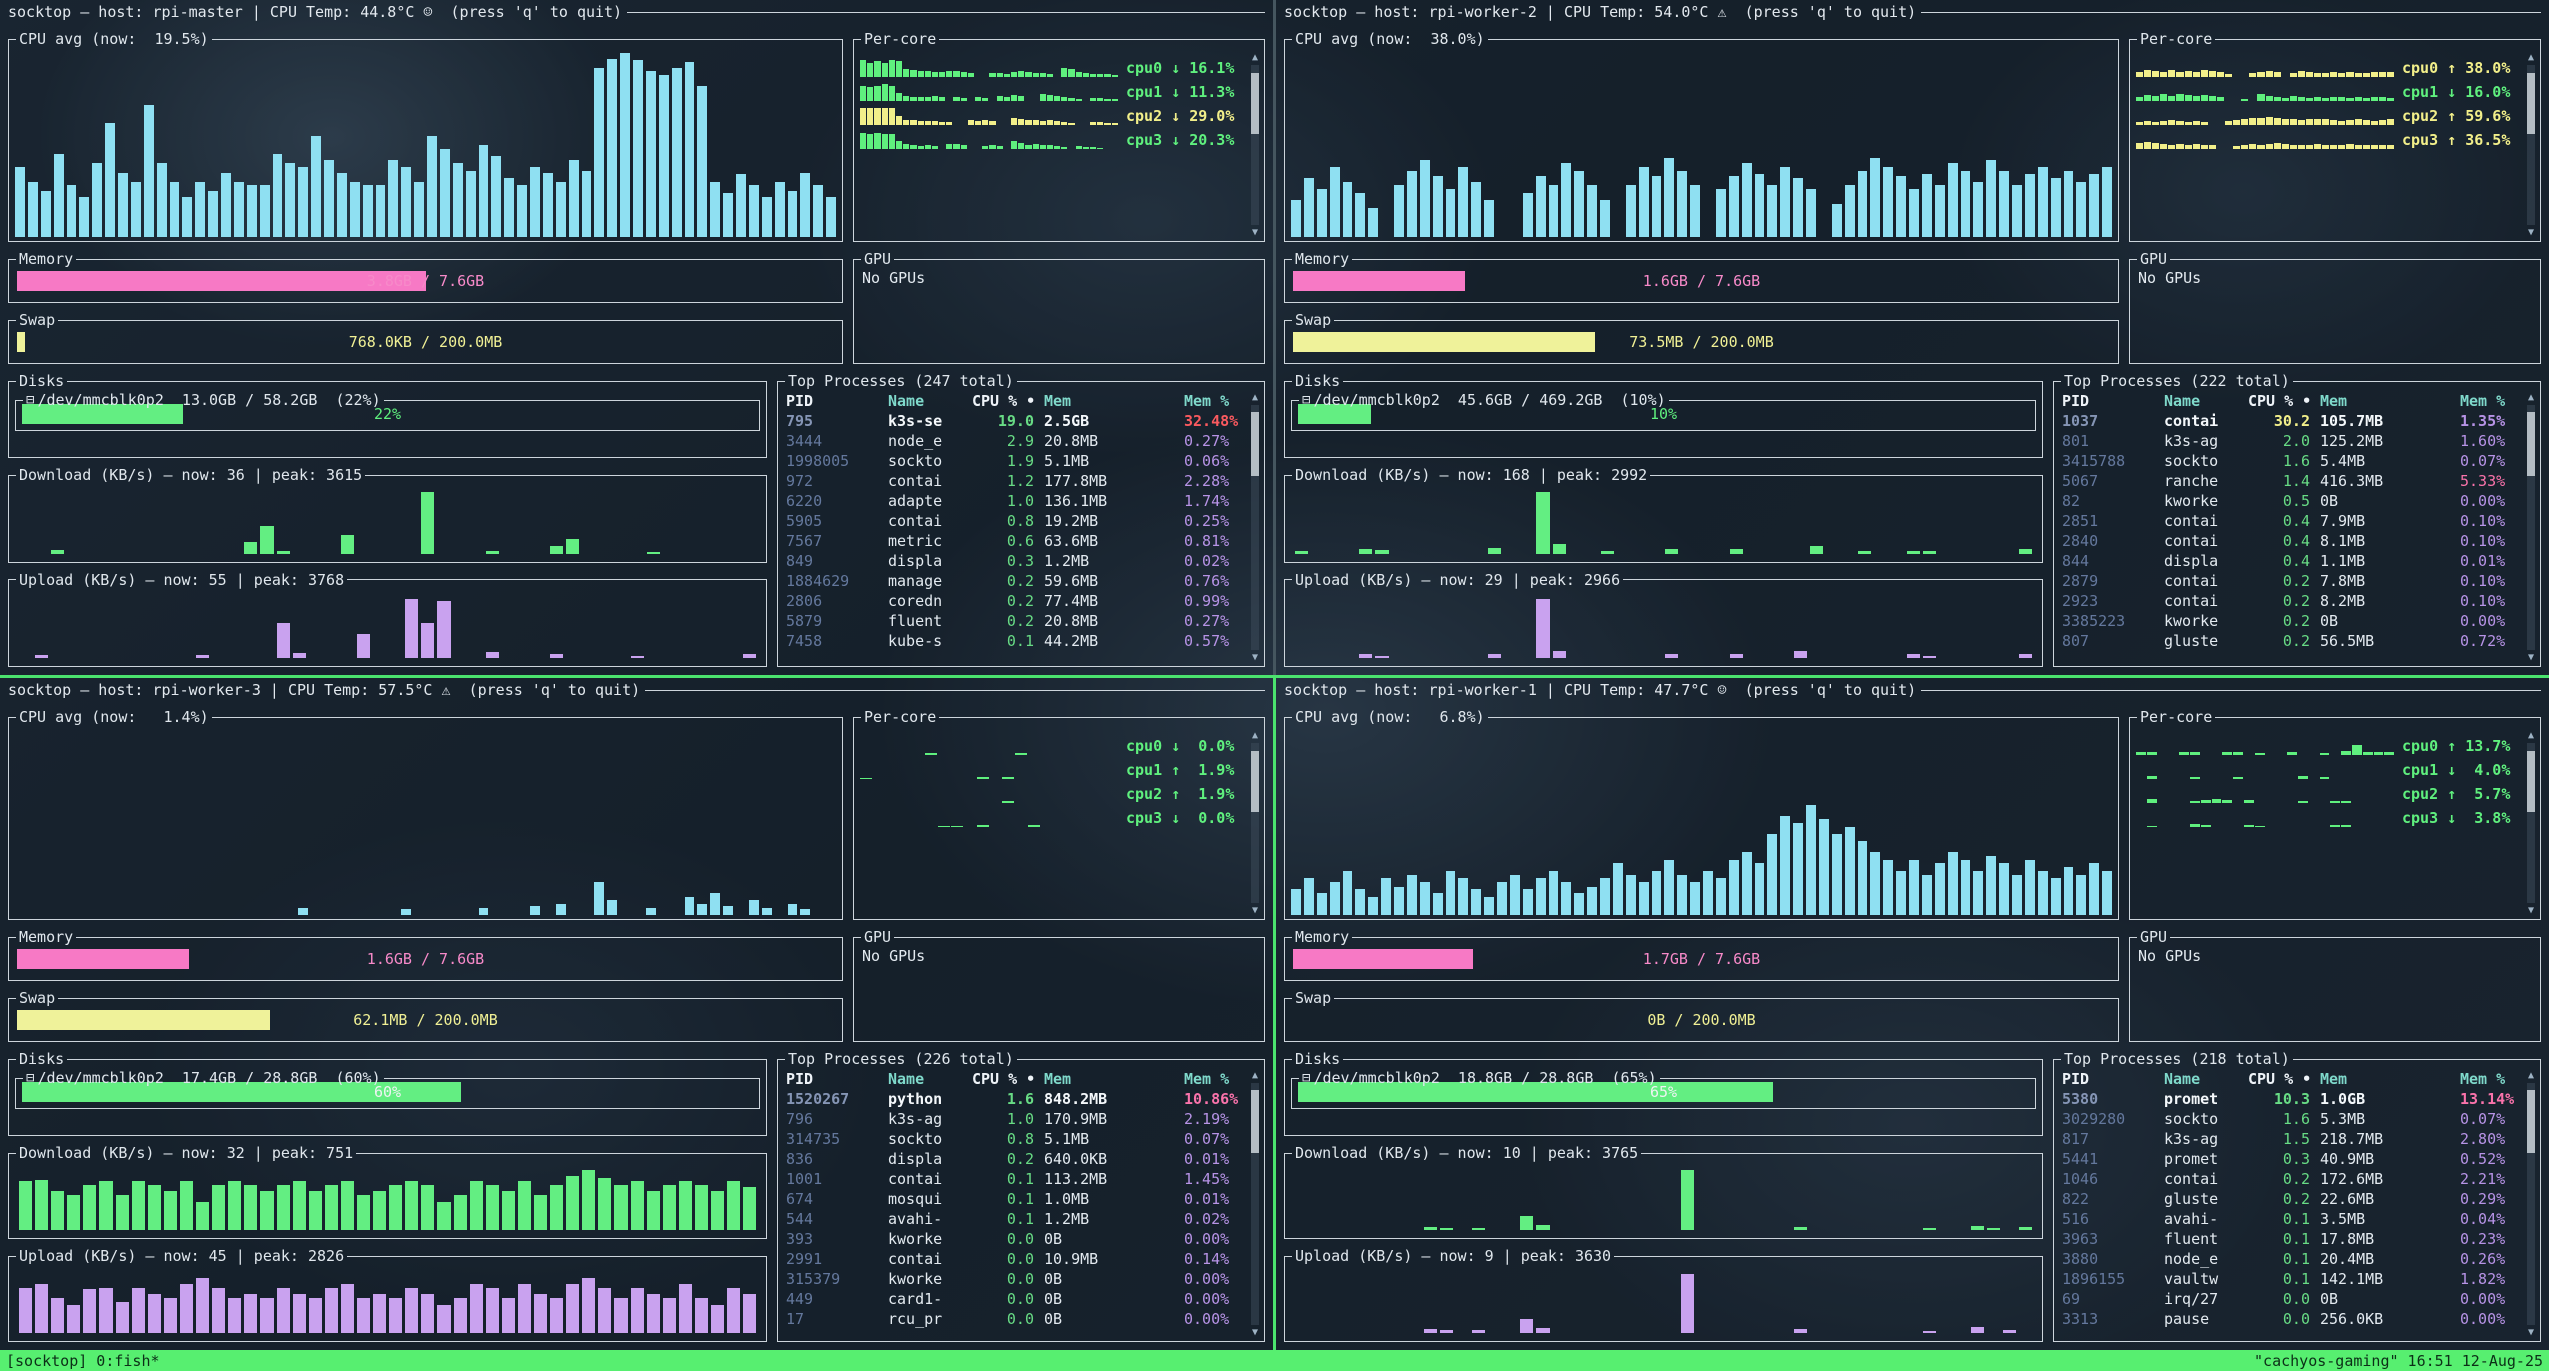 The image size is (2549, 1371). What do you see at coordinates (2293, 1199) in the screenshot?
I see `process-row: 822 gluste 0.2 22.6MB 0.29%` at bounding box center [2293, 1199].